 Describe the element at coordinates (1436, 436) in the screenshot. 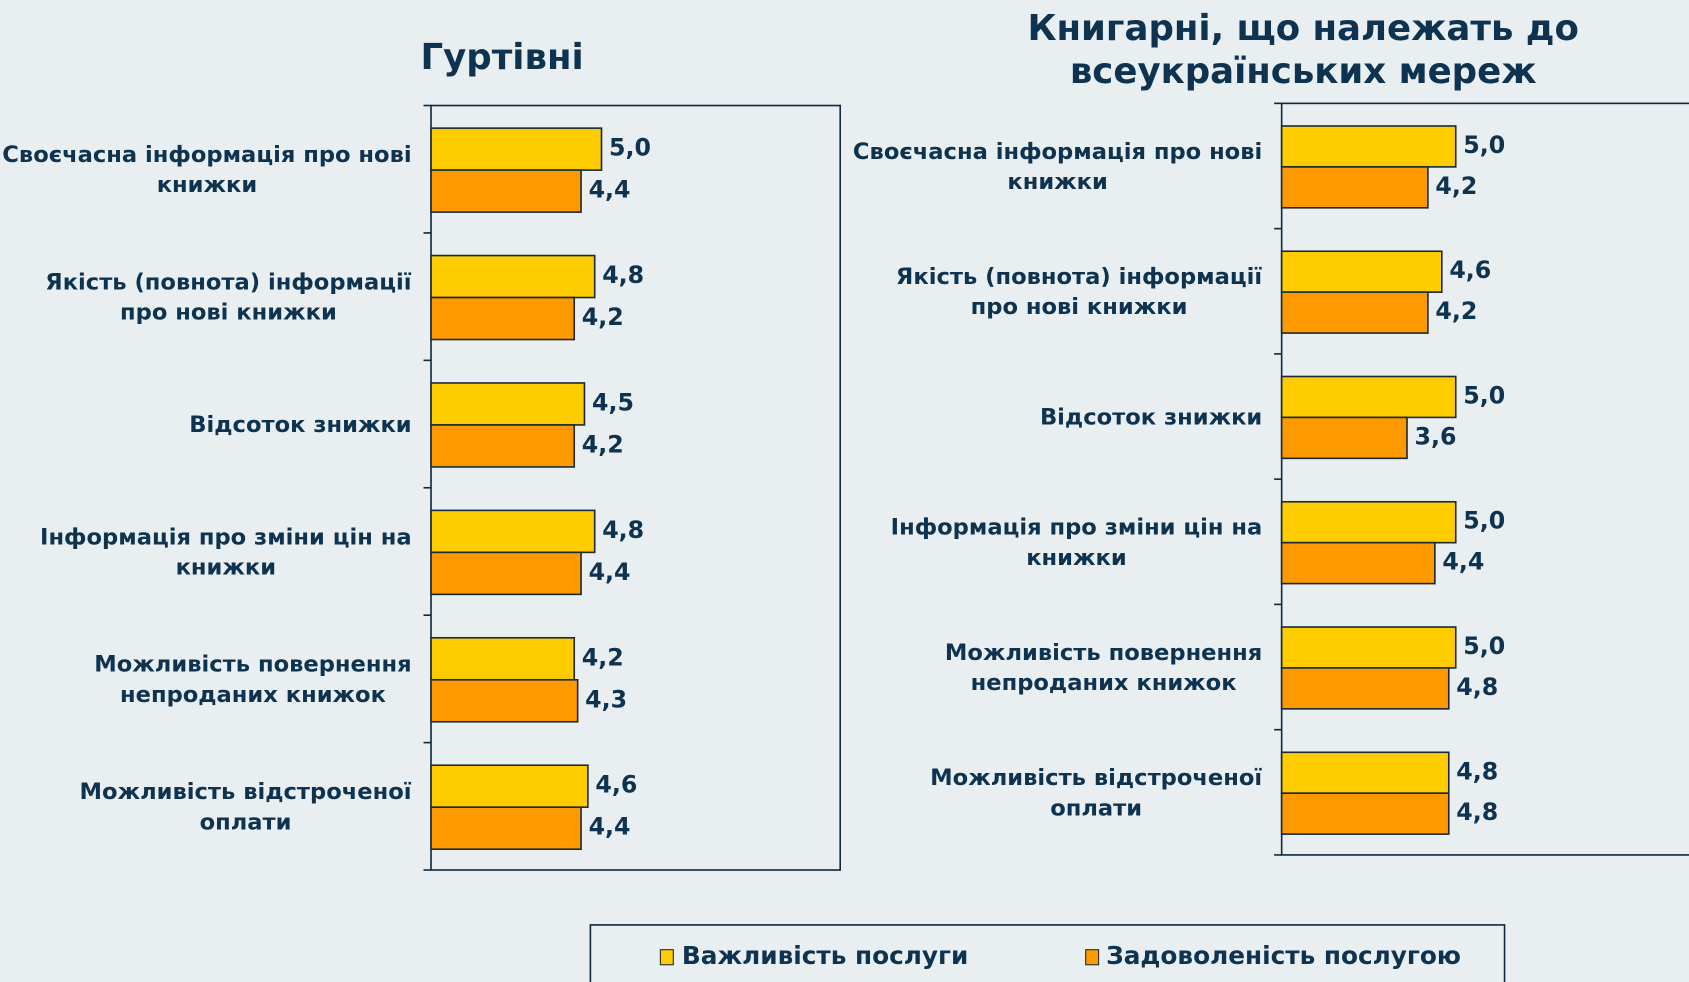

I see `value-label: 3,6` at that location.